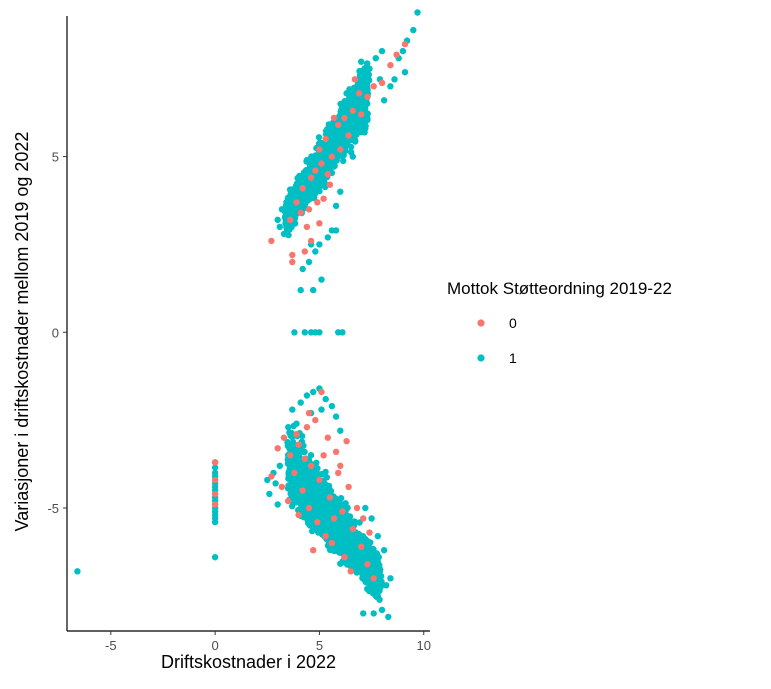 The height and width of the screenshot is (689, 771). I want to click on legend-label-1: 1, so click(513, 358).